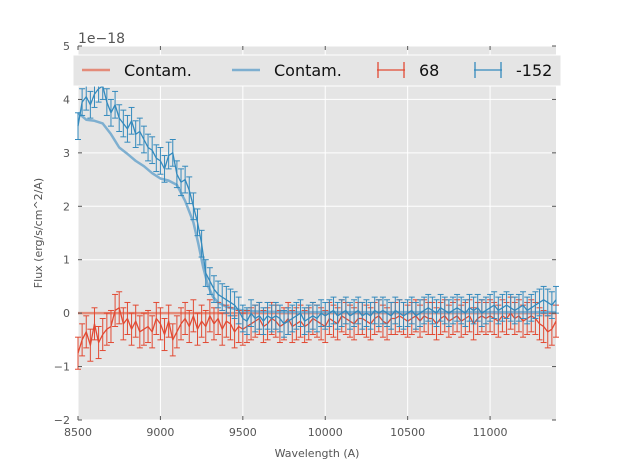 The image size is (617, 467). Describe the element at coordinates (62, 367) in the screenshot. I see `y-tick-label: −1` at that location.